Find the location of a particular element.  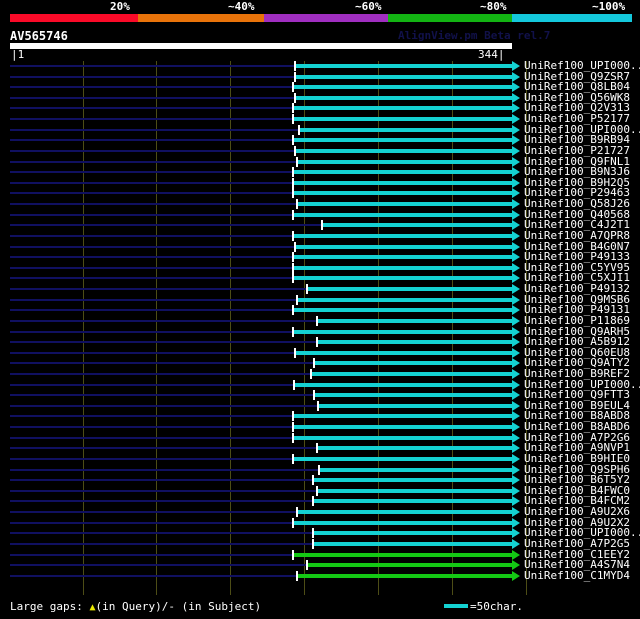

hit-row: UniRef100_B4G0N7 is located at coordinates (320, 246).